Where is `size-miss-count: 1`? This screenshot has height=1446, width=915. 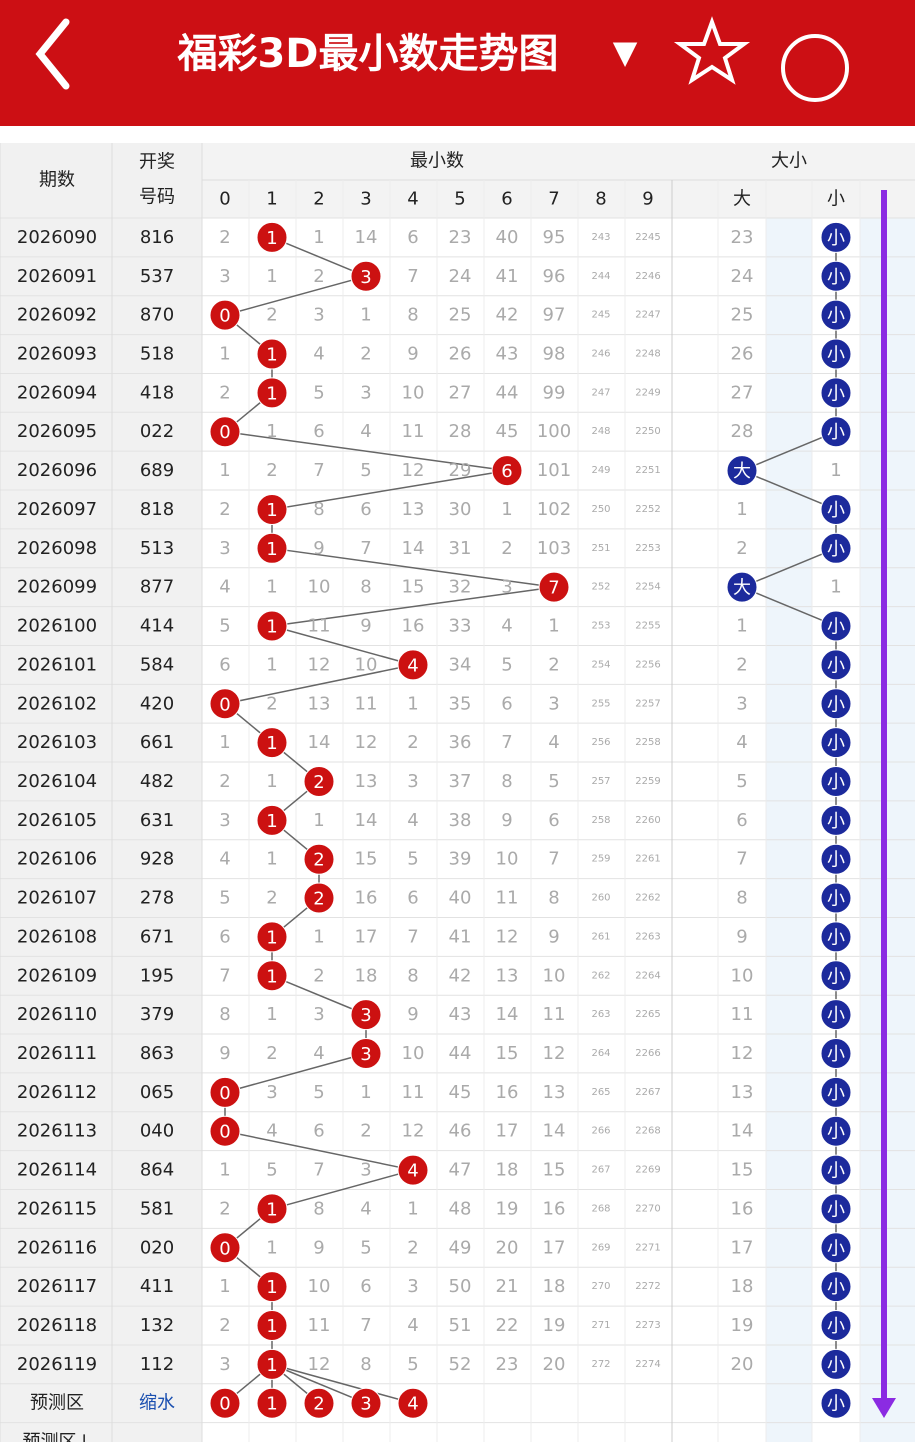
size-miss-count: 1 is located at coordinates (741, 509).